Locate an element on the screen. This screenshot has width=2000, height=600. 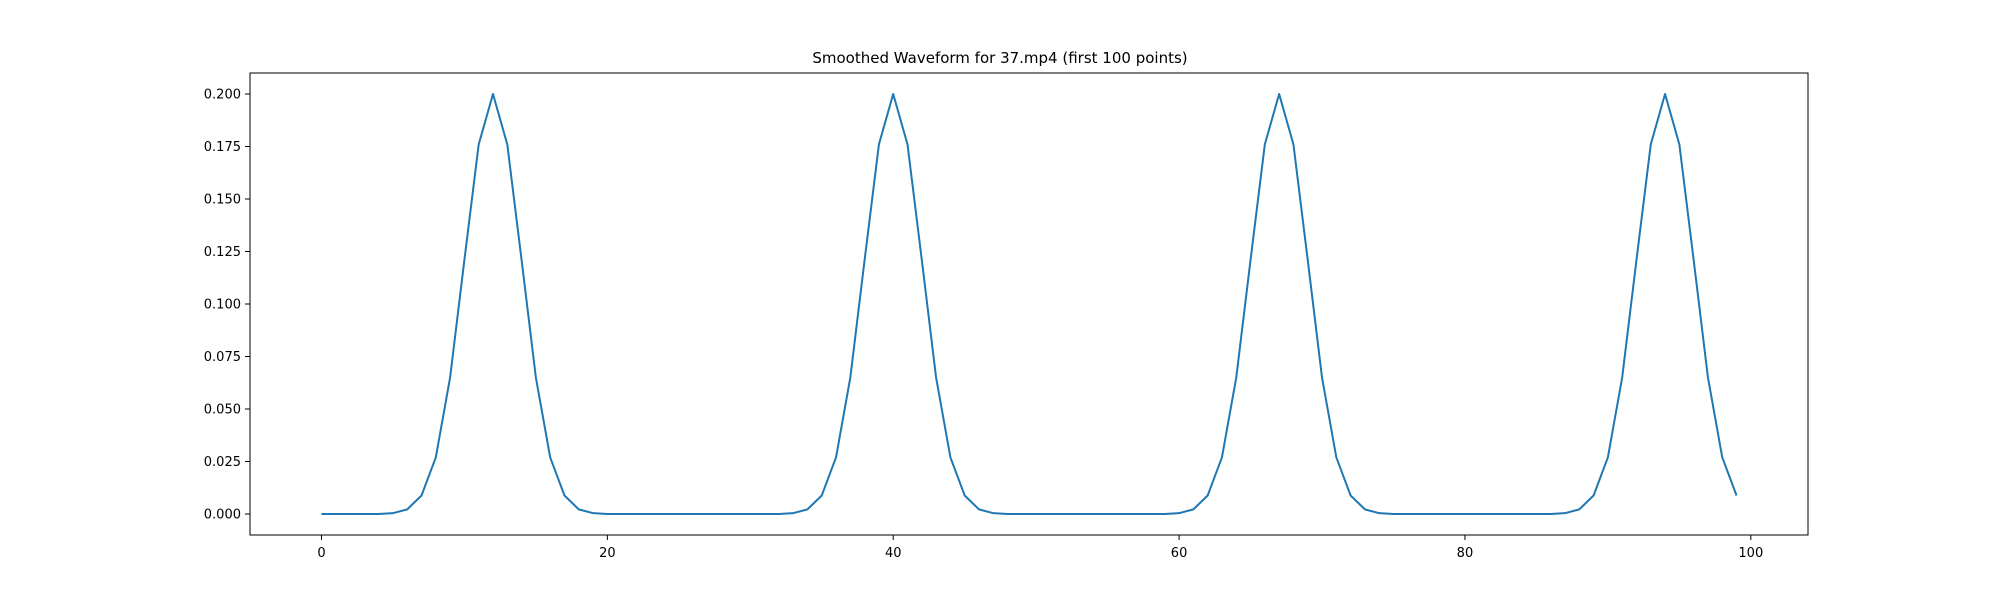
y-tick-label: 0.050 is located at coordinates (222, 410).